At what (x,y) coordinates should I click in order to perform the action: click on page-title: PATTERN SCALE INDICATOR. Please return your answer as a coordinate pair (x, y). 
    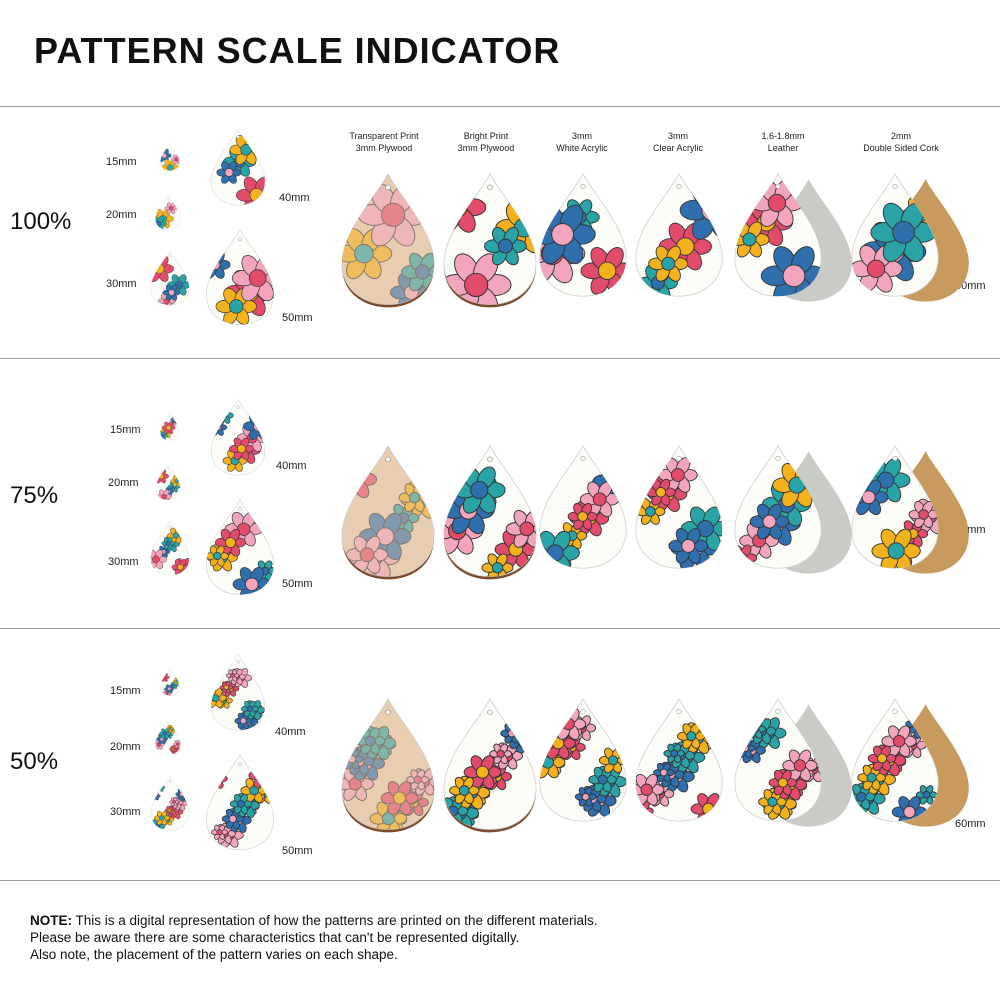
    Looking at the image, I should click on (297, 50).